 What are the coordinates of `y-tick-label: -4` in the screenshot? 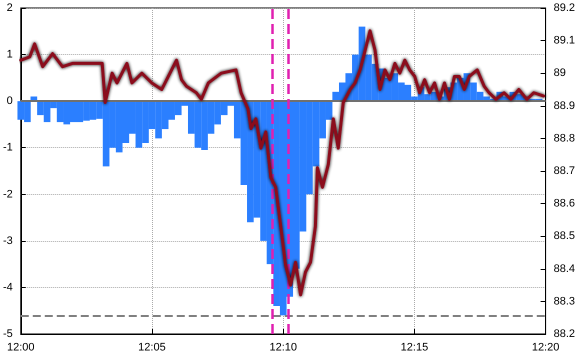 It's located at (8, 287).